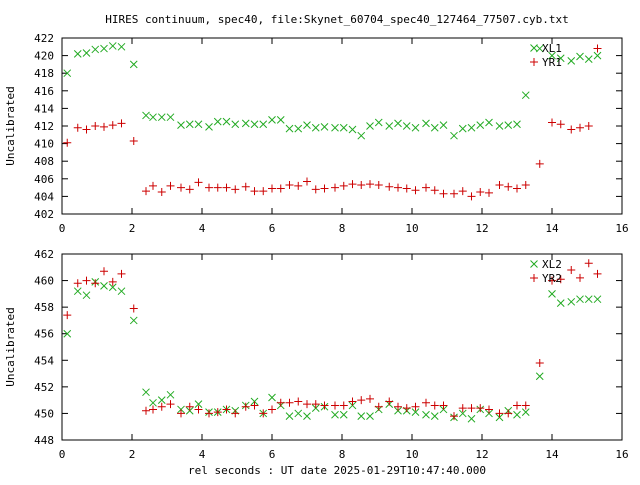 This screenshot has height=485, width=640. Describe the element at coordinates (552, 454) in the screenshot. I see `x-tick-label: 14` at that location.